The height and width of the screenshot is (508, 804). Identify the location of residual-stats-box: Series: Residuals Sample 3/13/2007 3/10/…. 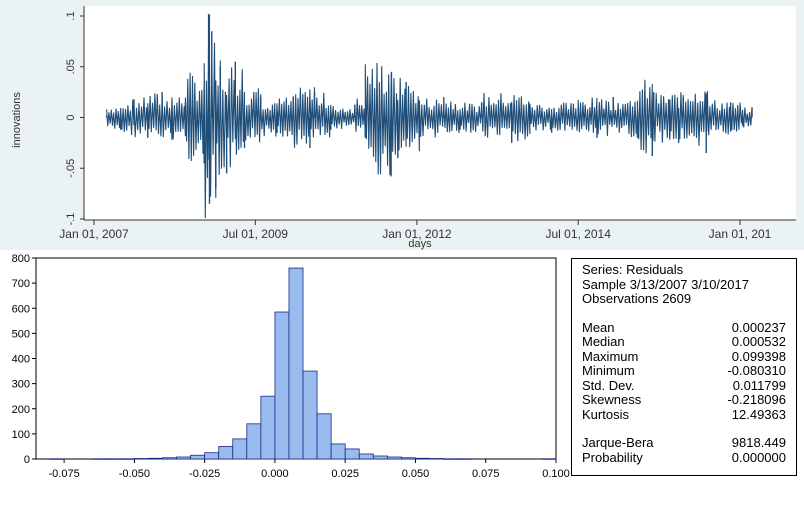
(684, 367).